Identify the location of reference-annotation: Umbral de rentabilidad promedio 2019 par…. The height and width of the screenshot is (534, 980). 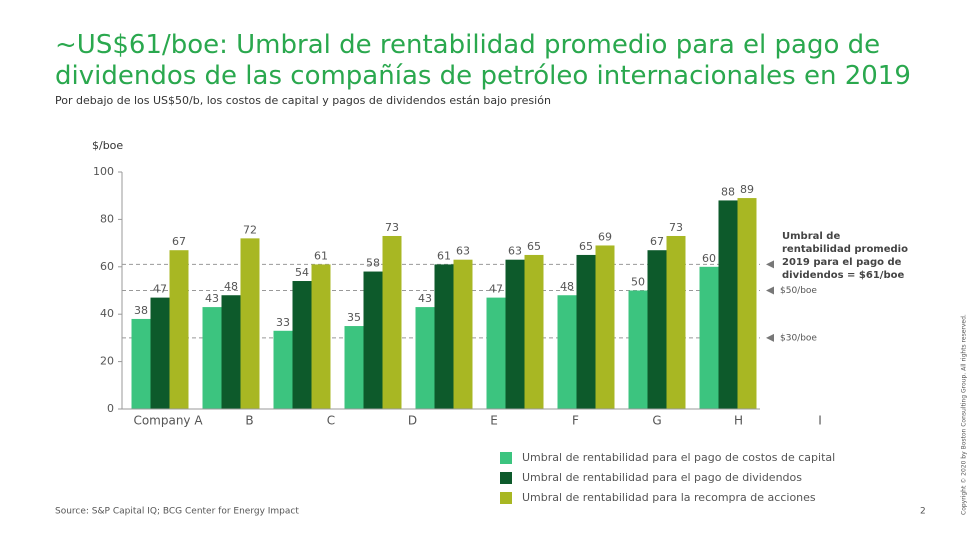
(845, 256).